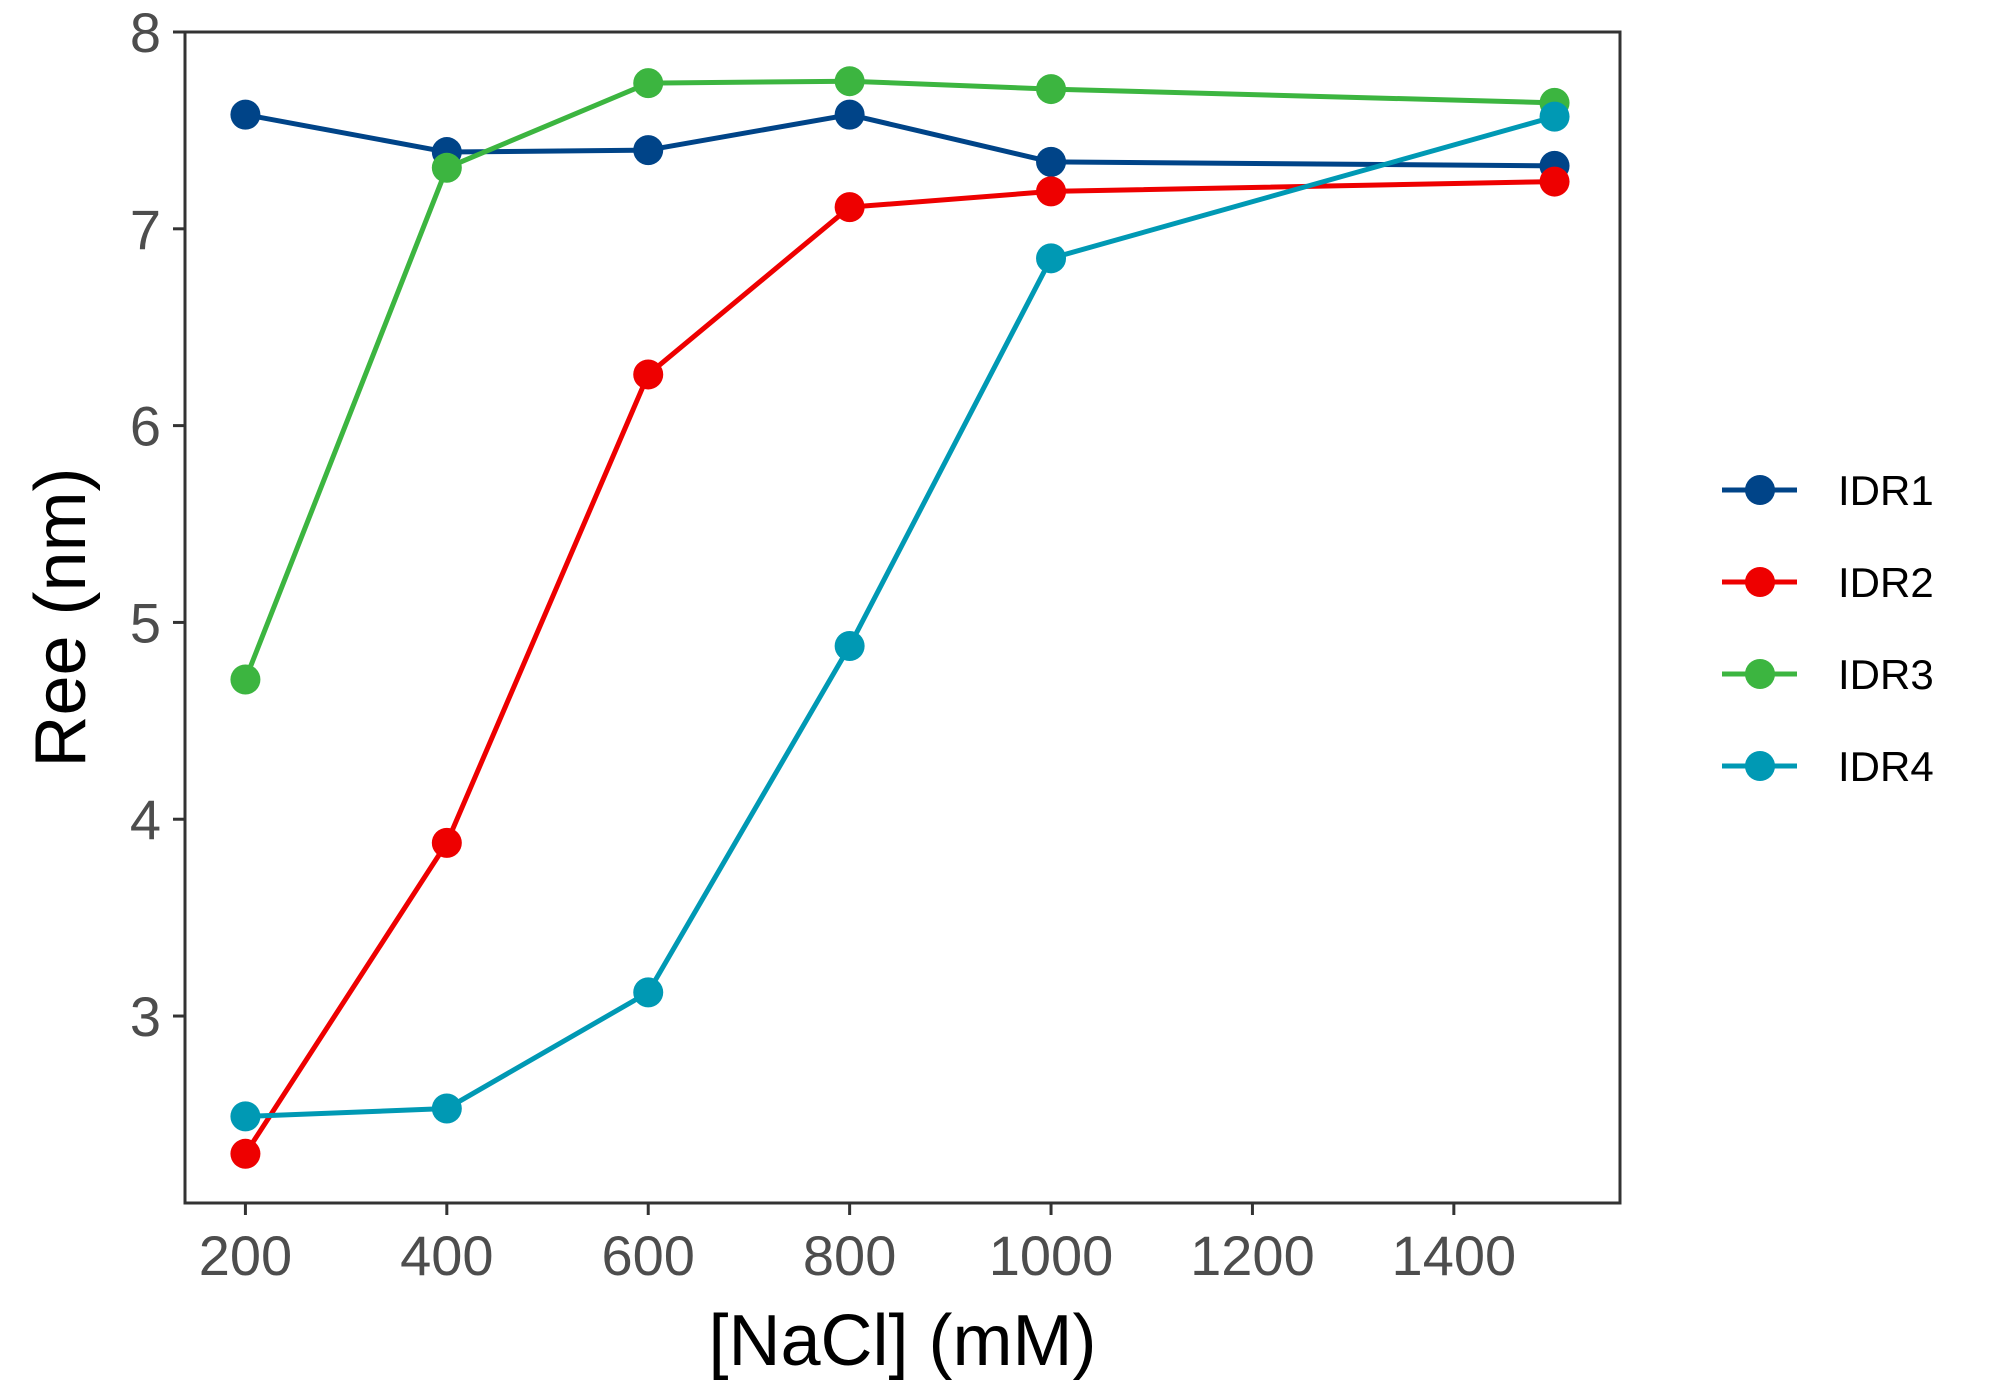  What do you see at coordinates (1252, 1255) in the screenshot?
I see `x-tick-label: 1200` at bounding box center [1252, 1255].